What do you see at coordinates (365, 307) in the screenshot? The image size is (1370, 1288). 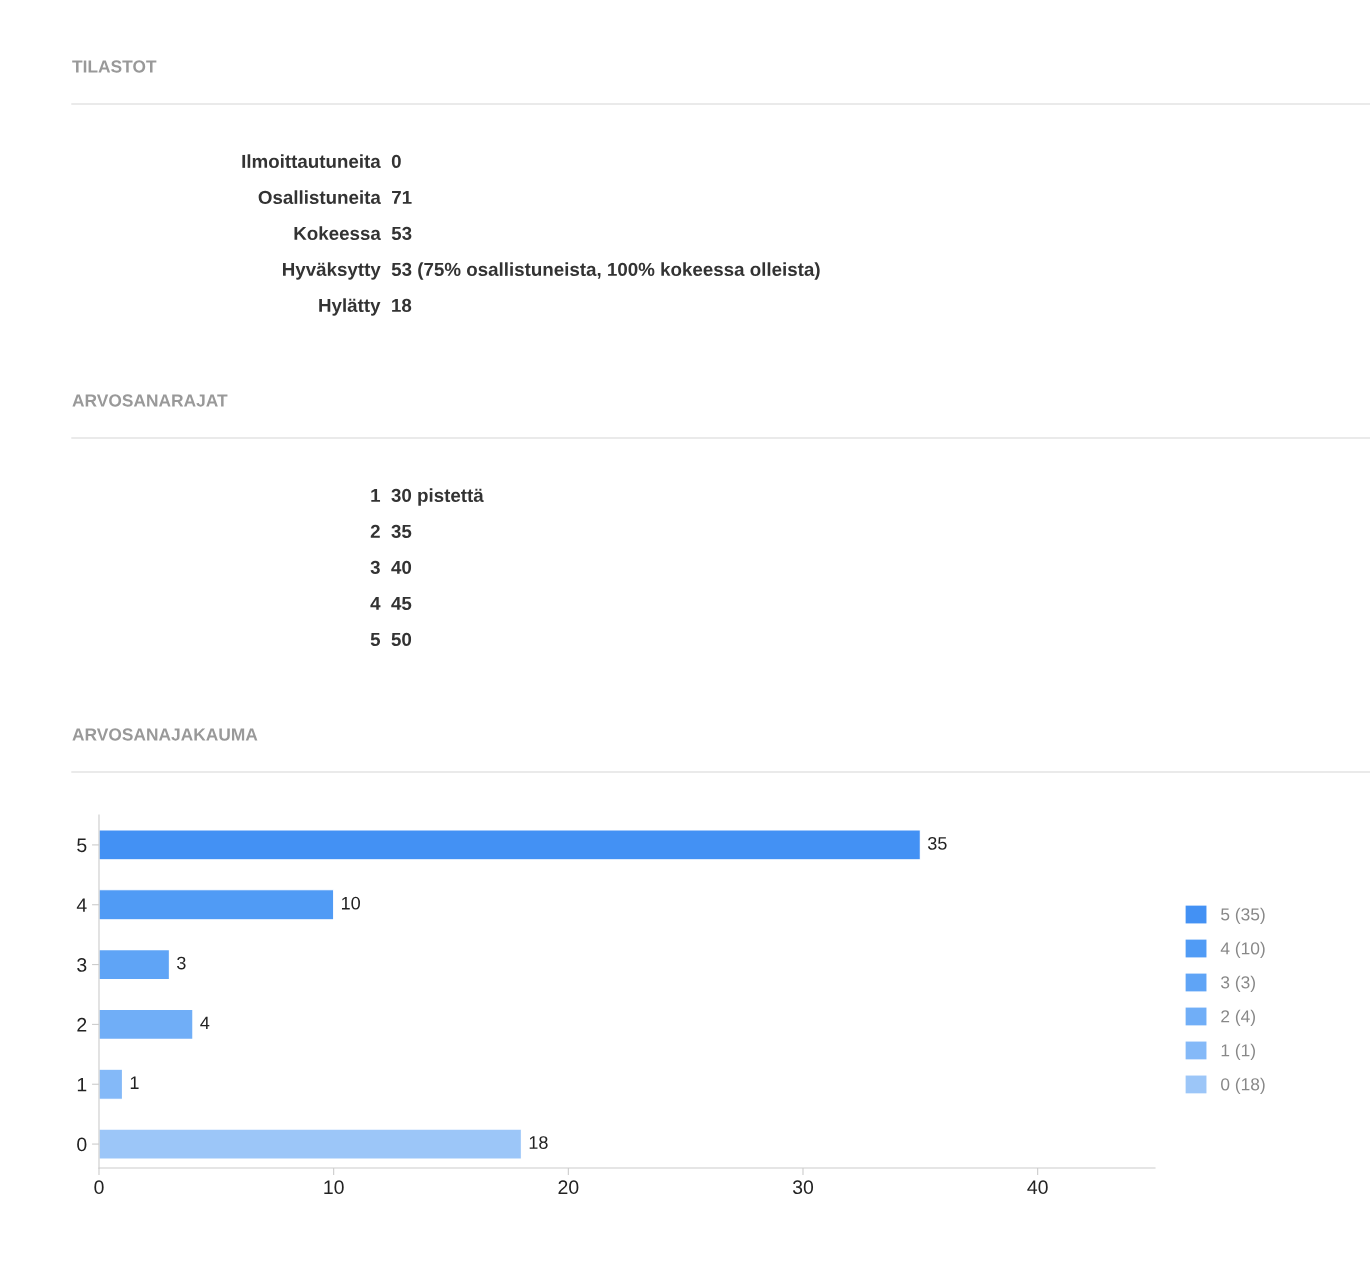 I see `text: Hylätty 18` at bounding box center [365, 307].